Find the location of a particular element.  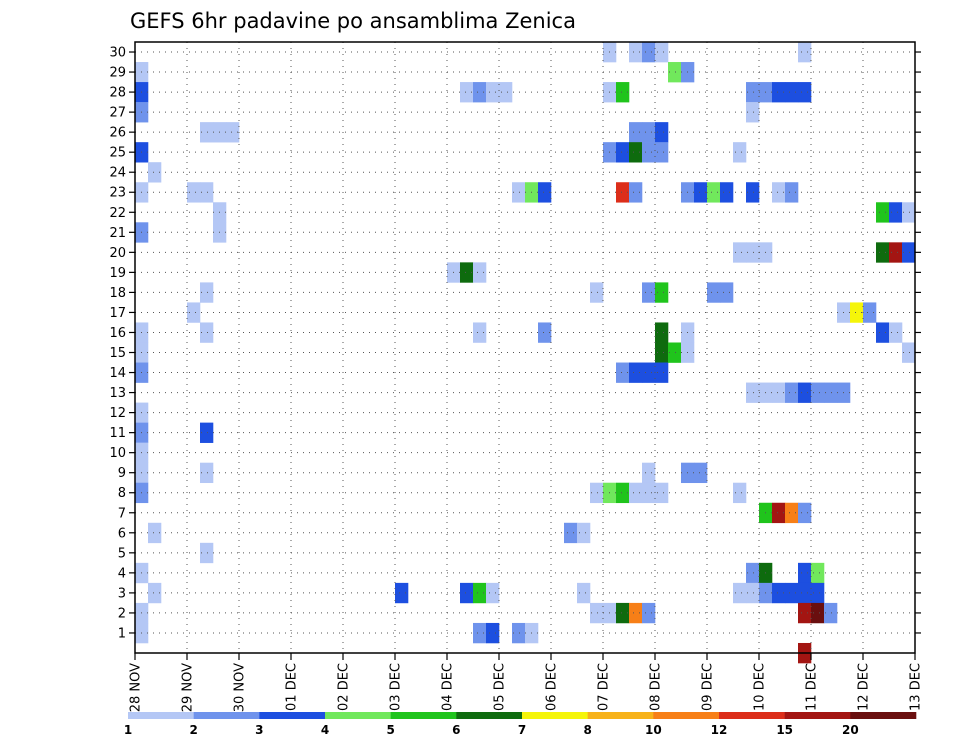

y-tick-label: 11 is located at coordinates (117, 433).